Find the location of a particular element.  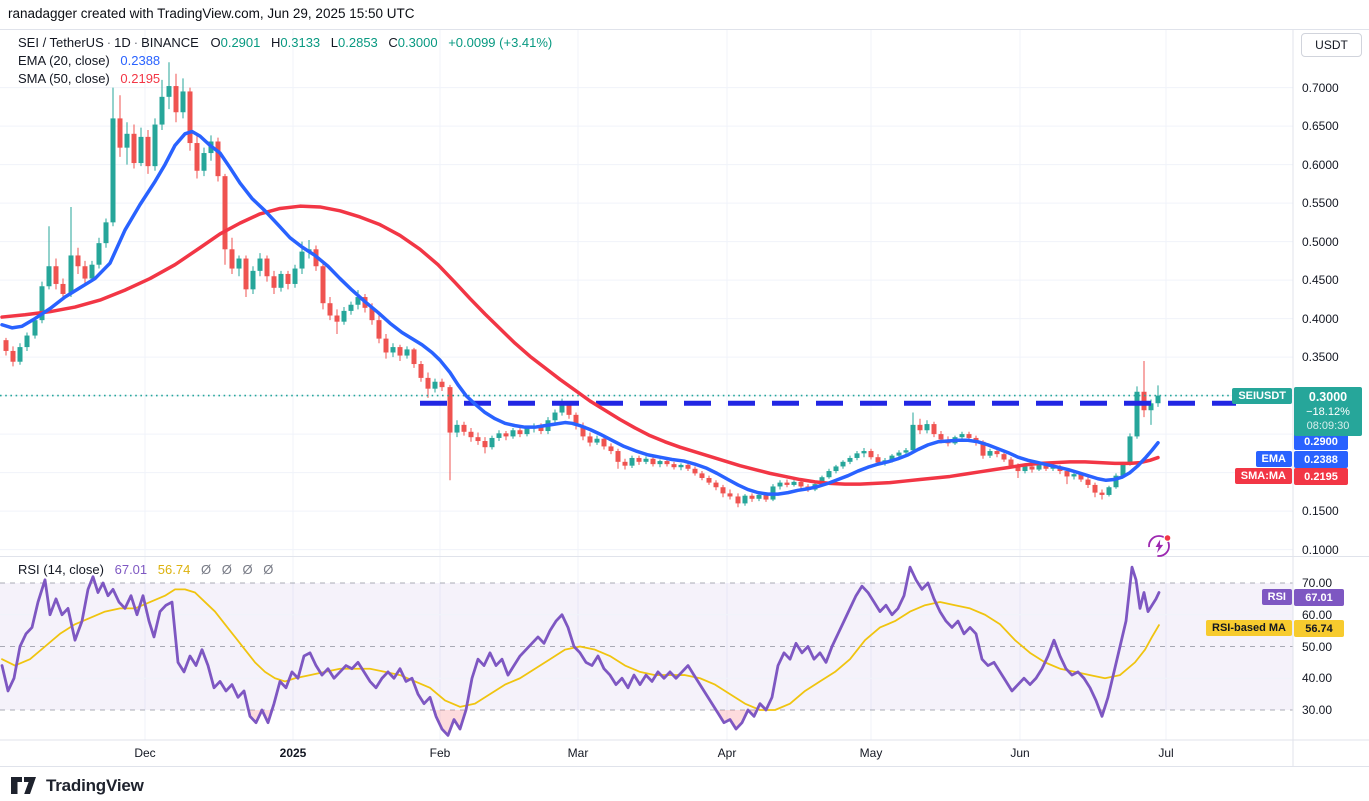

time-axis-label: Mar is located at coordinates (578, 753).